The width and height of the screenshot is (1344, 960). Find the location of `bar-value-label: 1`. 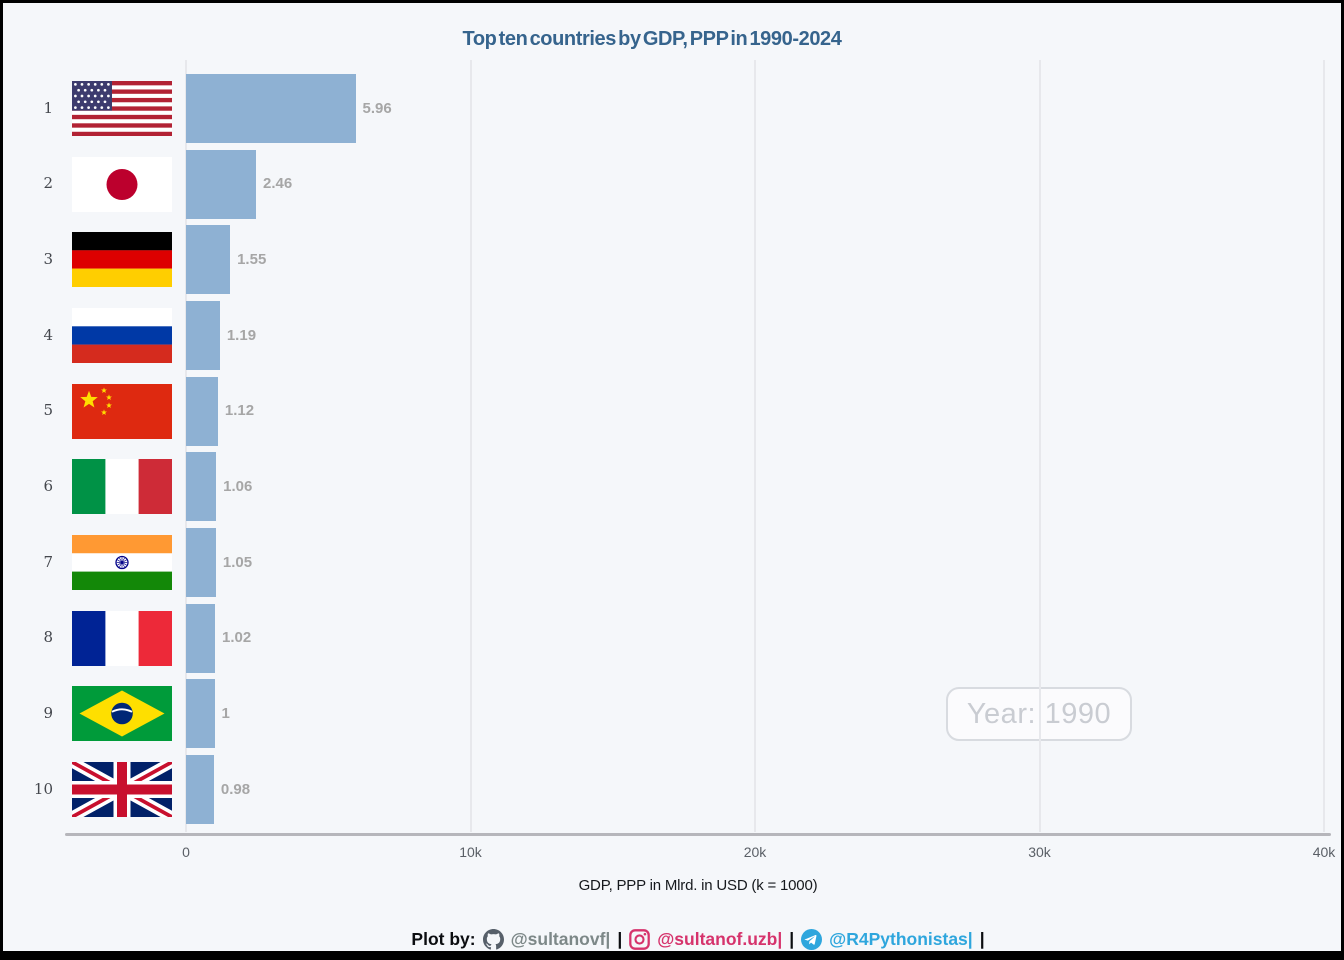

bar-value-label: 1 is located at coordinates (225, 713).